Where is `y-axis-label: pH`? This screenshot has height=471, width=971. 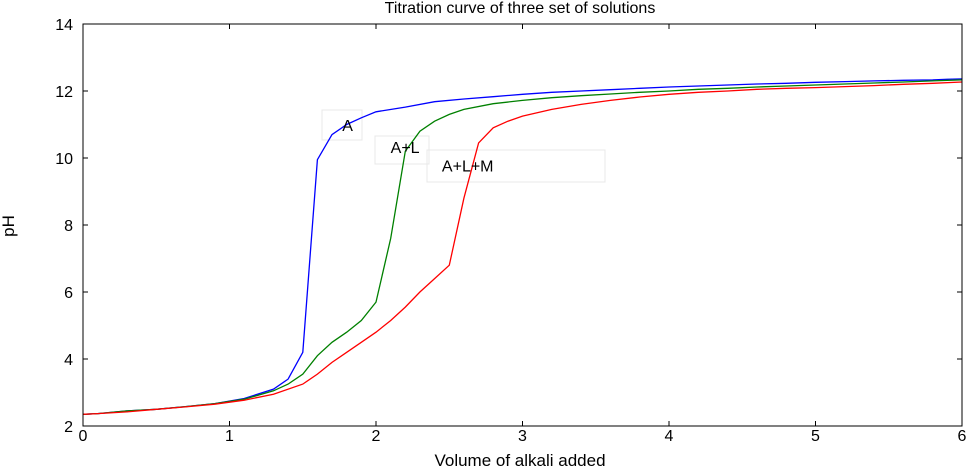 y-axis-label: pH is located at coordinates (9, 226).